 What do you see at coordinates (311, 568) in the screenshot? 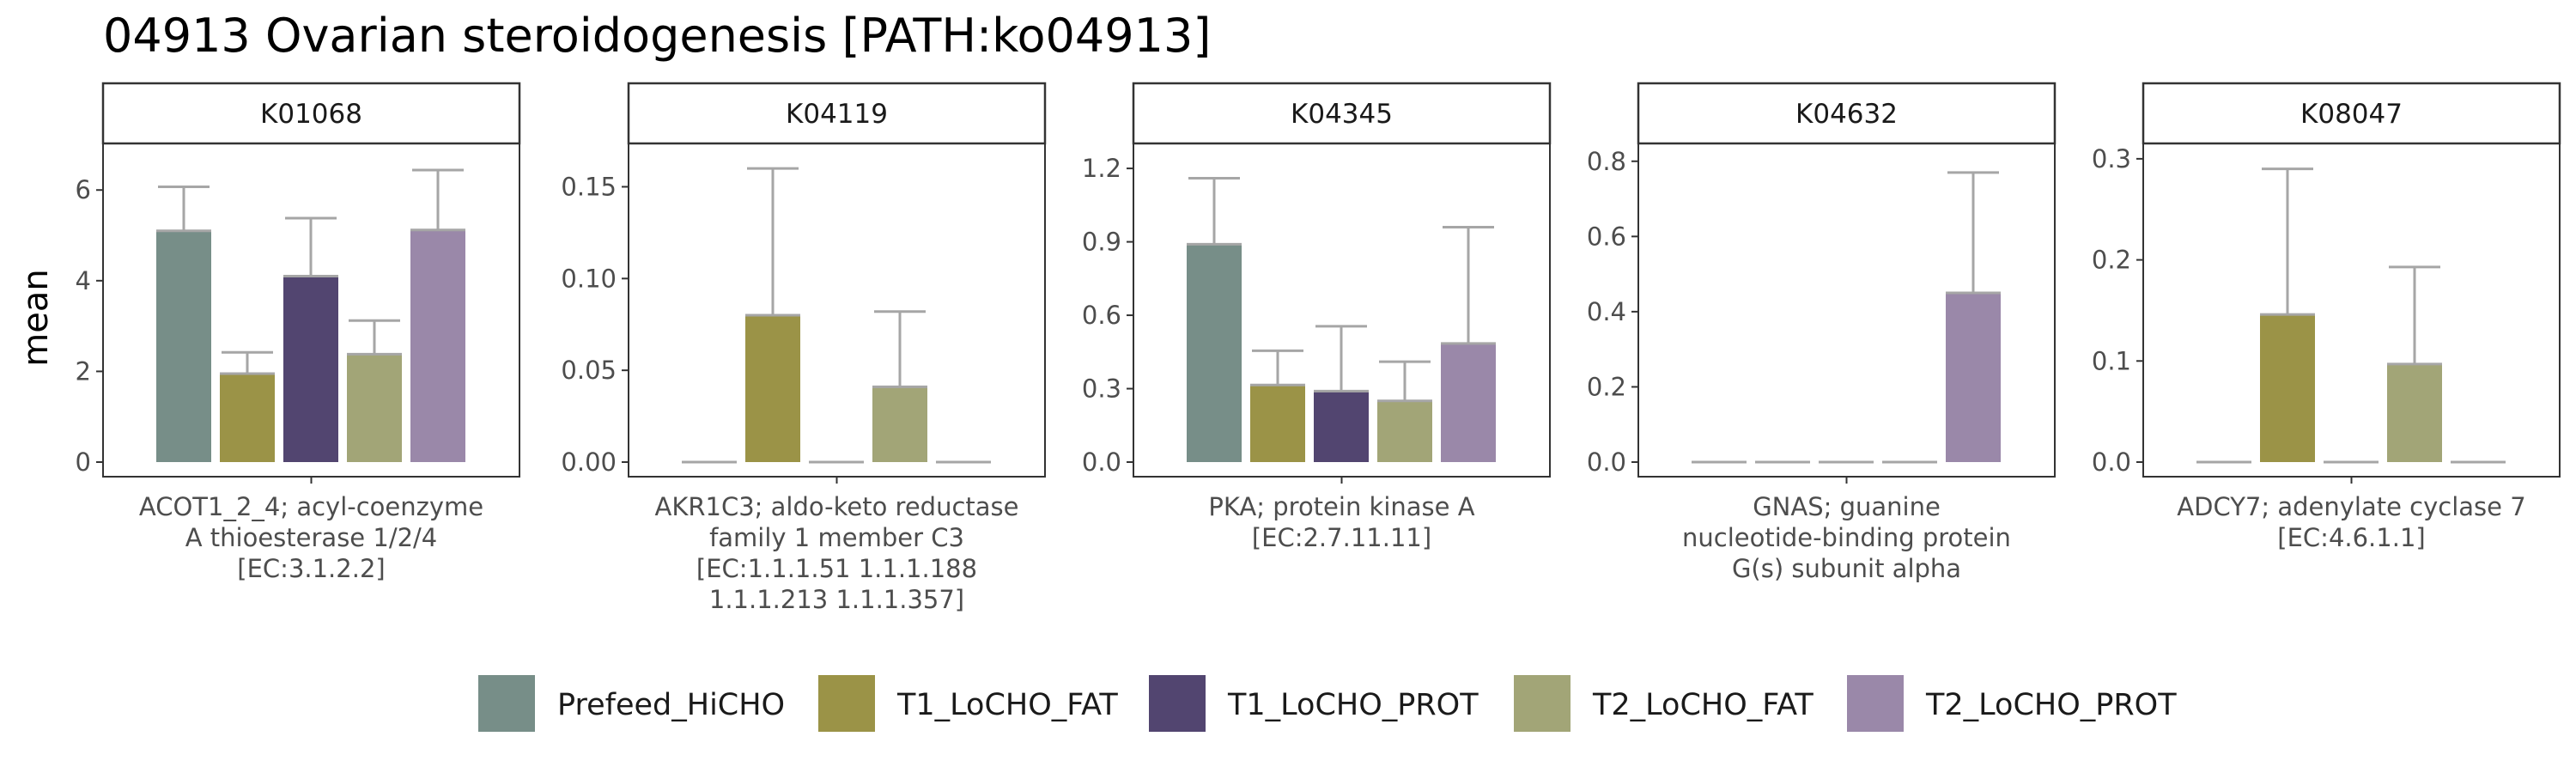
I see `x-tick-label: [EC:3.1.2.2]` at bounding box center [311, 568].